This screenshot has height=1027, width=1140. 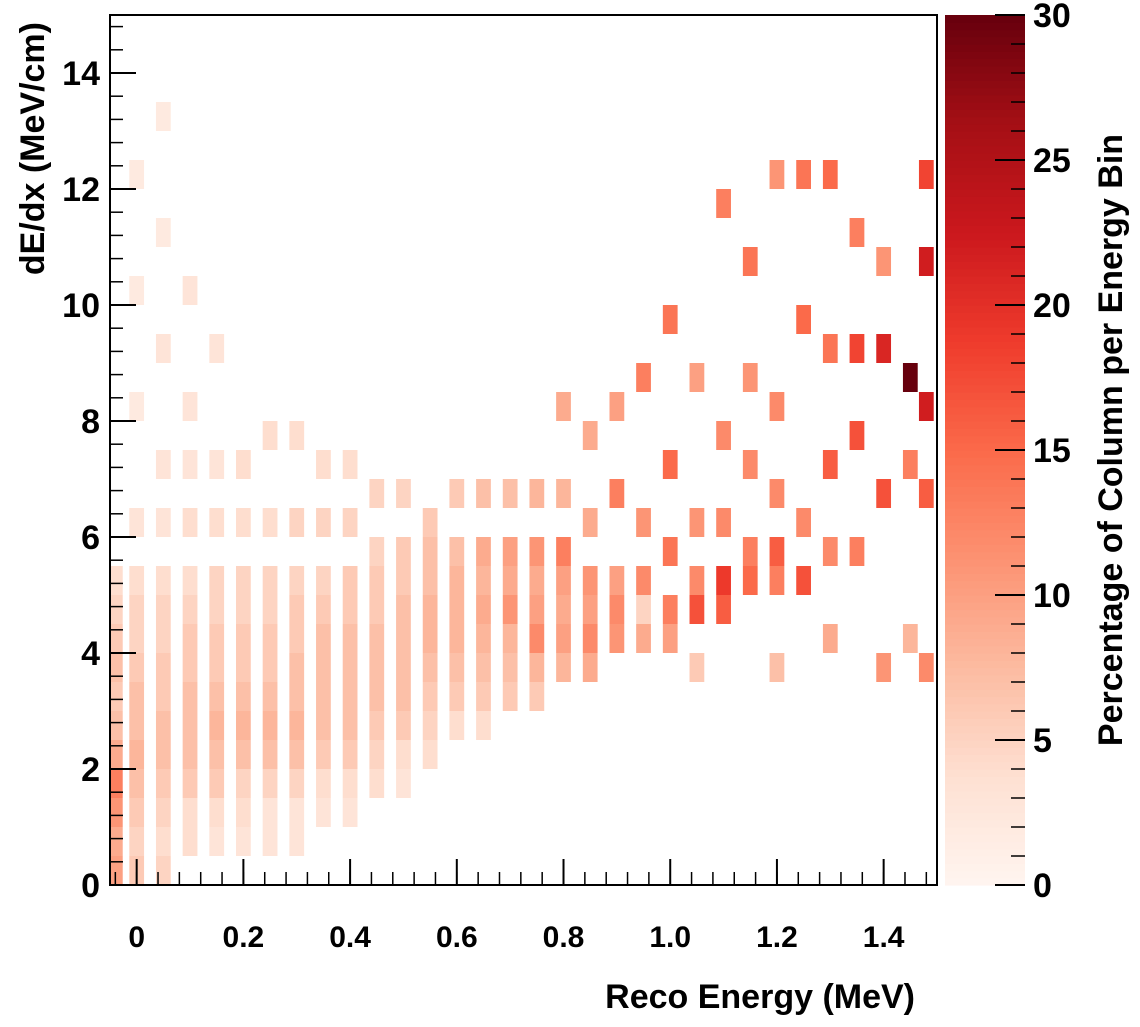 I want to click on colorbar-tick-label: 30, so click(x=1052, y=17).